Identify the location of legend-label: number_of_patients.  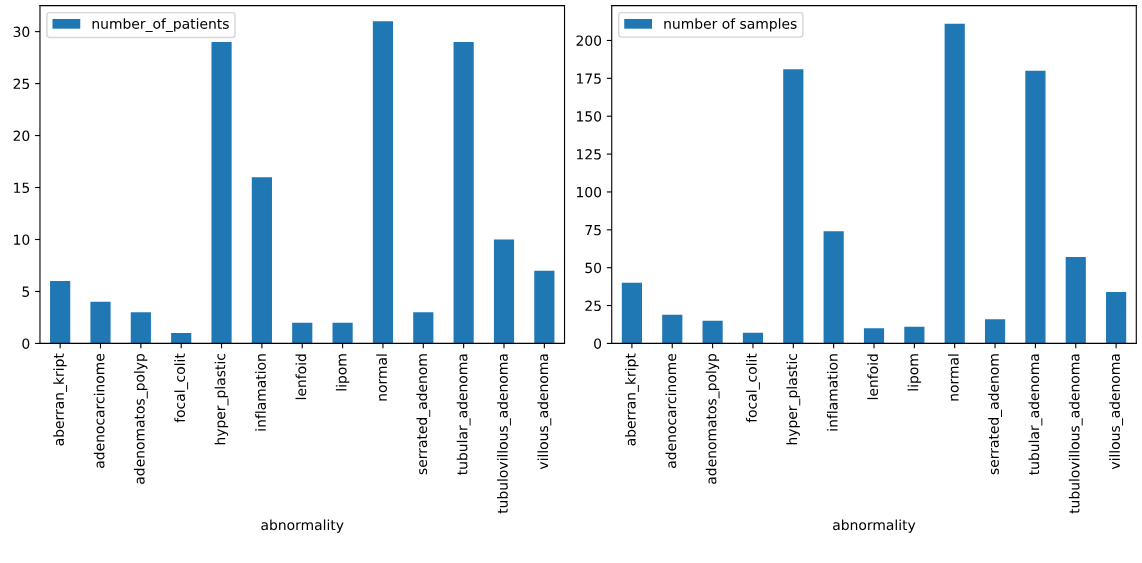
(160, 25).